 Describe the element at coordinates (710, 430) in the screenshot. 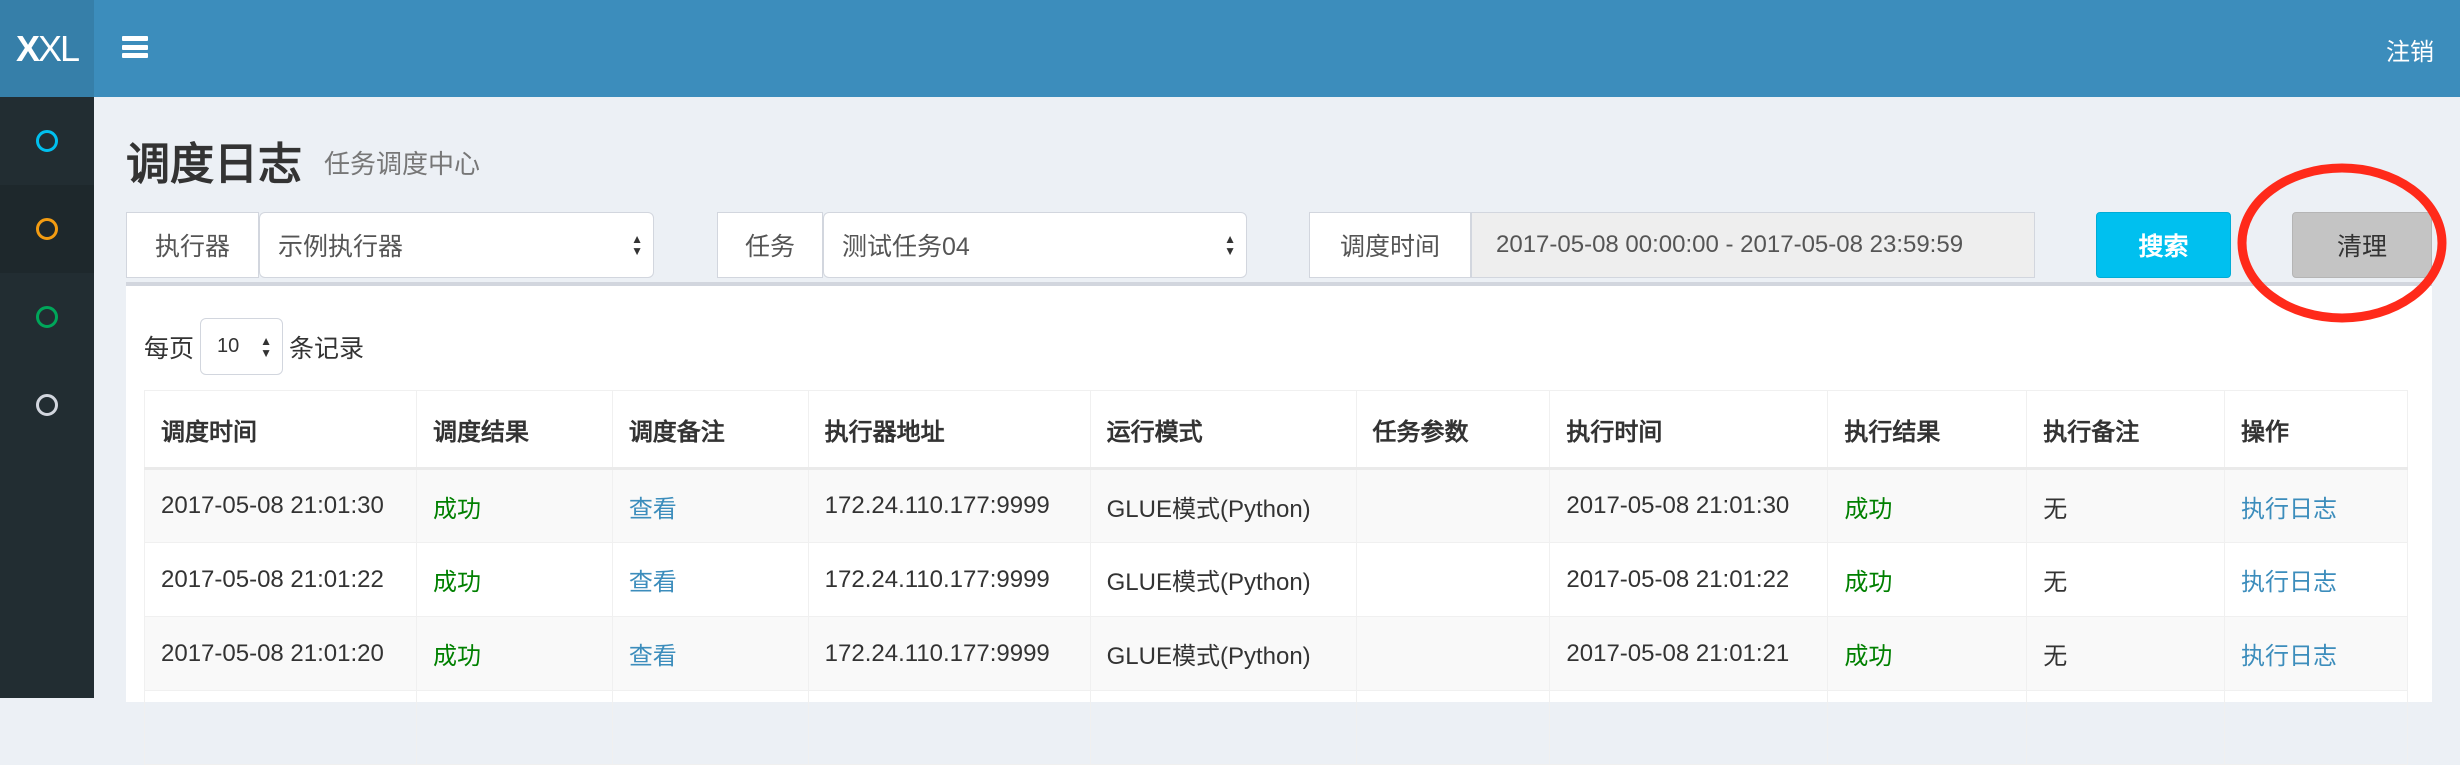

I see `column-header: 调度备注` at that location.